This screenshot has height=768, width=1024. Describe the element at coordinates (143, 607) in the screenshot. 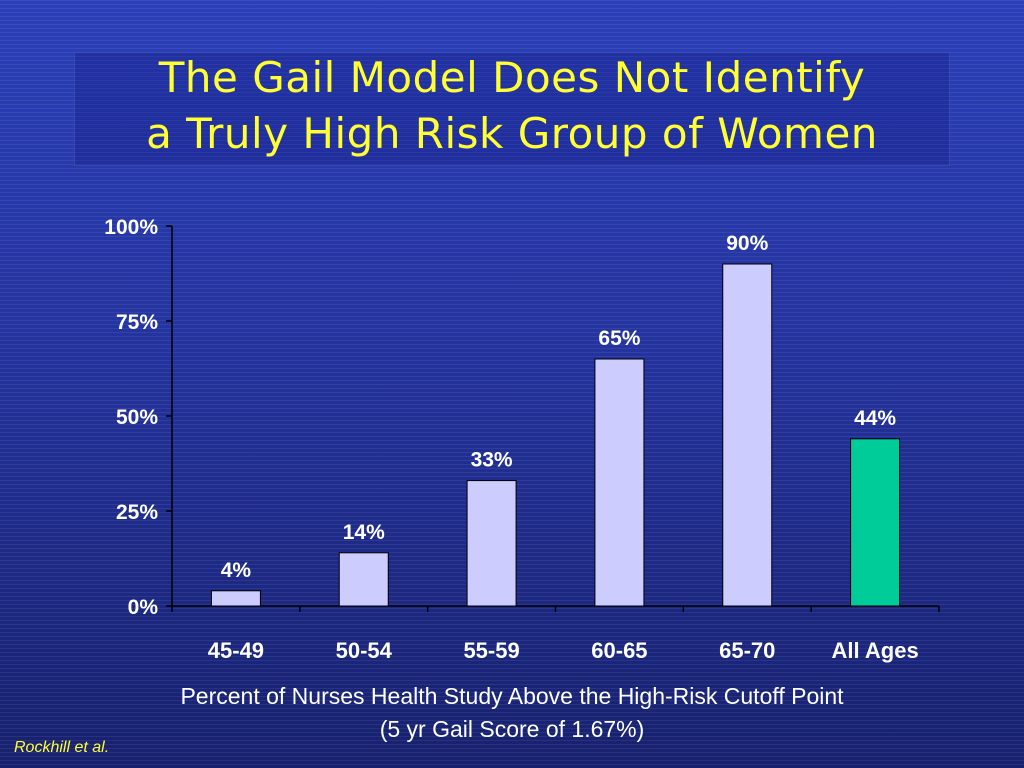

I see `y-tick-label: 0%` at that location.